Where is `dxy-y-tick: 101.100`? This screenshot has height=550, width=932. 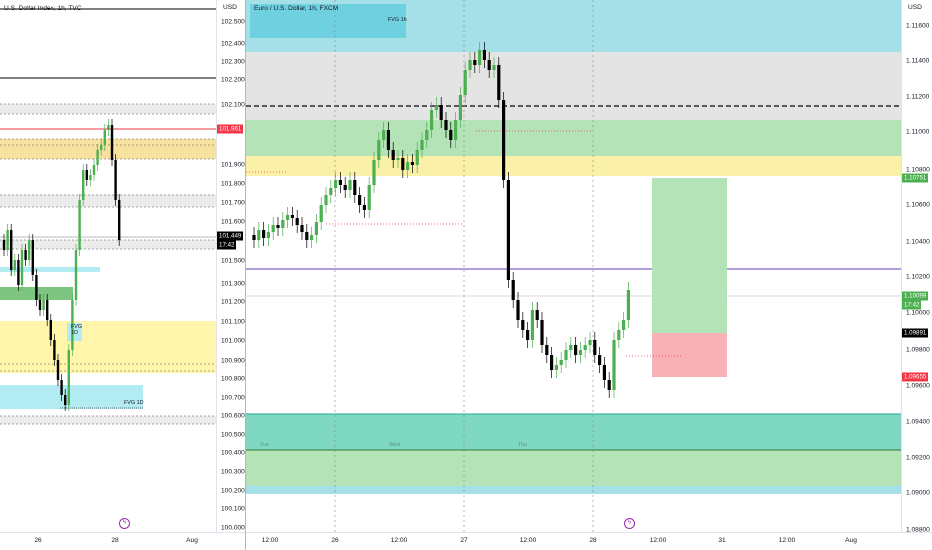
dxy-y-tick: 101.100 is located at coordinates (233, 322).